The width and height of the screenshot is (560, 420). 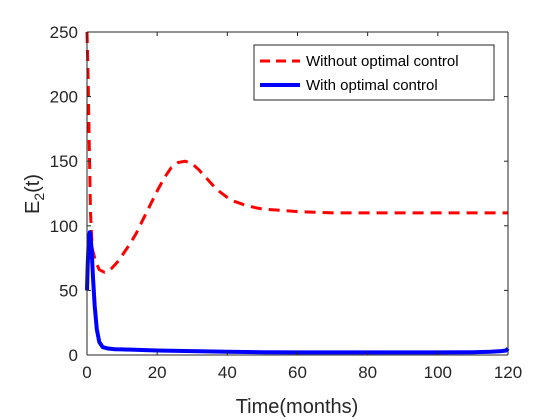 I want to click on x-tick-label: 100, so click(x=438, y=372).